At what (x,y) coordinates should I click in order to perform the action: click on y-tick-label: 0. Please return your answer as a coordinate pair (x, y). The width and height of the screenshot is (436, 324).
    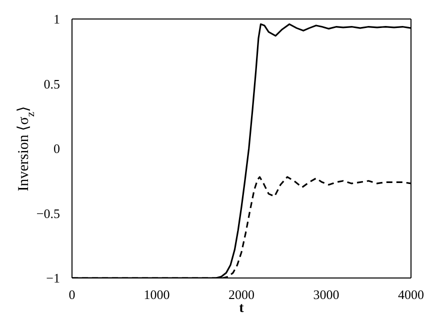
    Looking at the image, I should click on (57, 148).